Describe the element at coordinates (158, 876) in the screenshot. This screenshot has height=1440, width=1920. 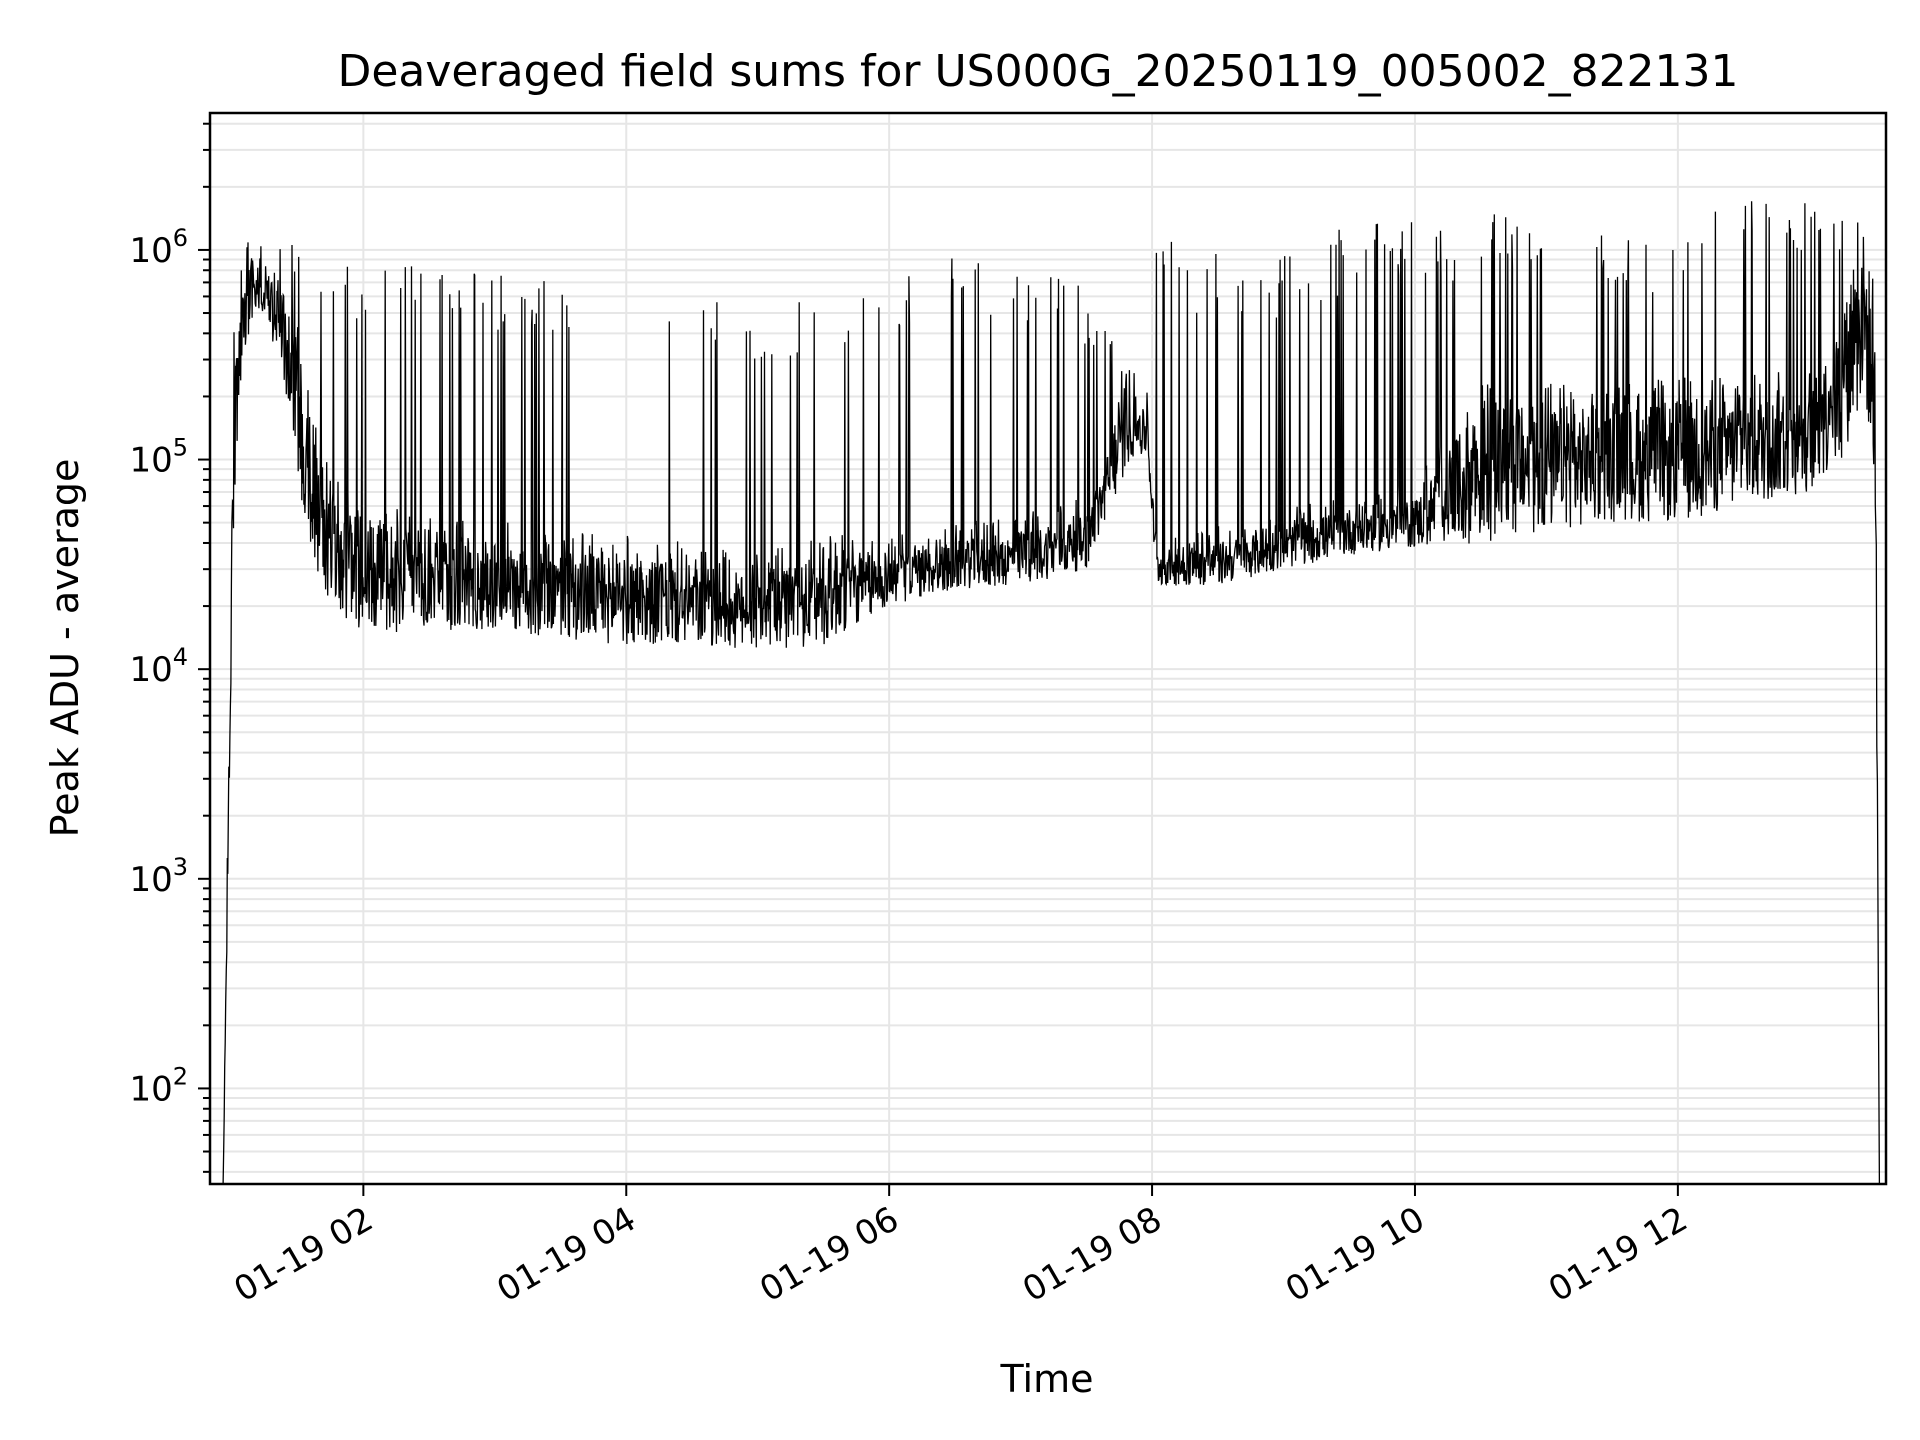
I see `y-tick-label: 103` at that location.